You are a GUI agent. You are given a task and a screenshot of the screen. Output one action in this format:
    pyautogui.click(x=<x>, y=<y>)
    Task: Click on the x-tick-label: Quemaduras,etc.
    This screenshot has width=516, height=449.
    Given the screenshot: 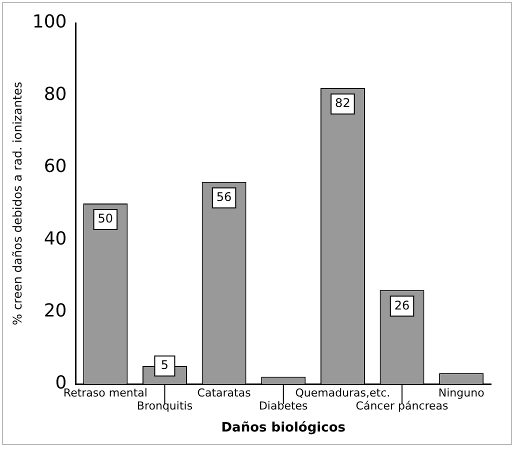 What is the action you would take?
    pyautogui.click(x=342, y=393)
    